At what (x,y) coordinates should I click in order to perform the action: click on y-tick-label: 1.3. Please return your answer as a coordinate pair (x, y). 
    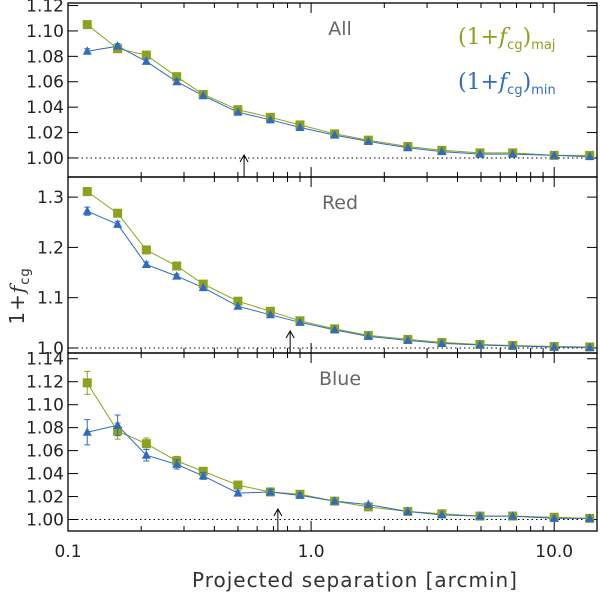
    Looking at the image, I should click on (50, 198).